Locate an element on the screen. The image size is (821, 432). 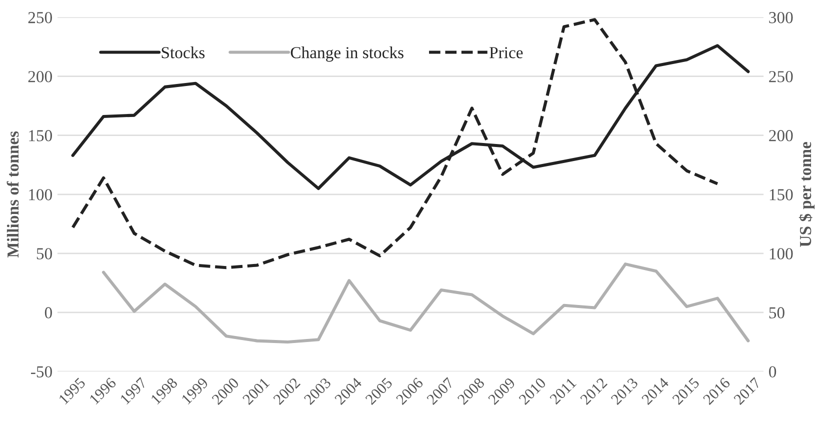
y2-tick-label: 300 is located at coordinates (781, 18).